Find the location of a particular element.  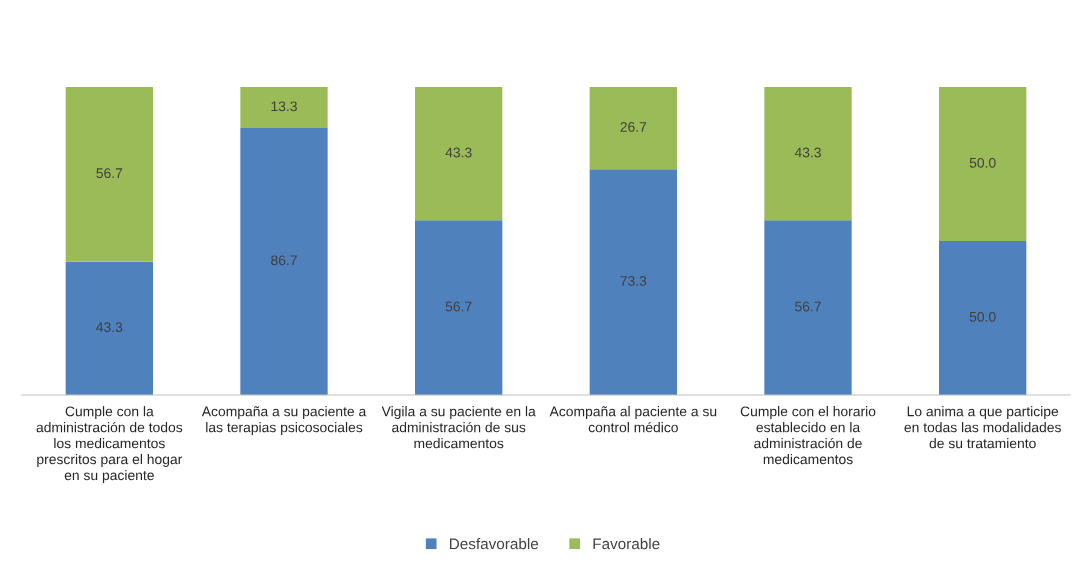

data-label: 13.3 is located at coordinates (284, 106).